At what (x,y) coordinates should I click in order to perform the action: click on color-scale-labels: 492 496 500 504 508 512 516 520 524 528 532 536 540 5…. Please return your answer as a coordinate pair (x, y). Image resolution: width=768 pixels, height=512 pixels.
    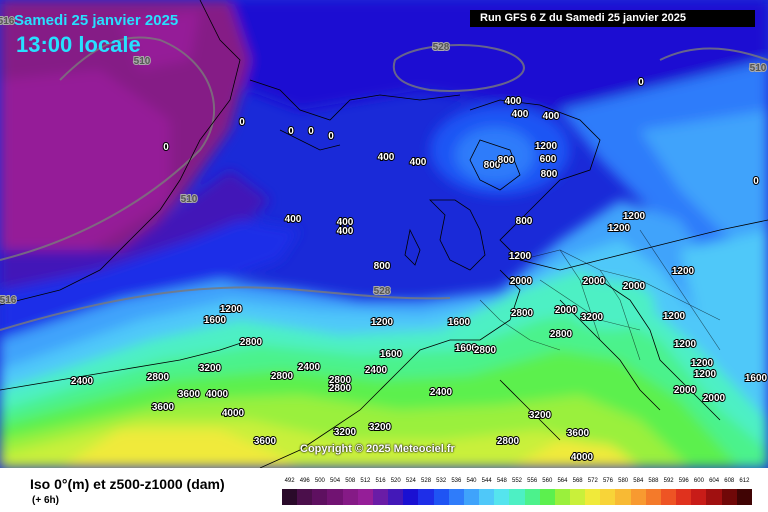
    Looking at the image, I should click on (517, 483).